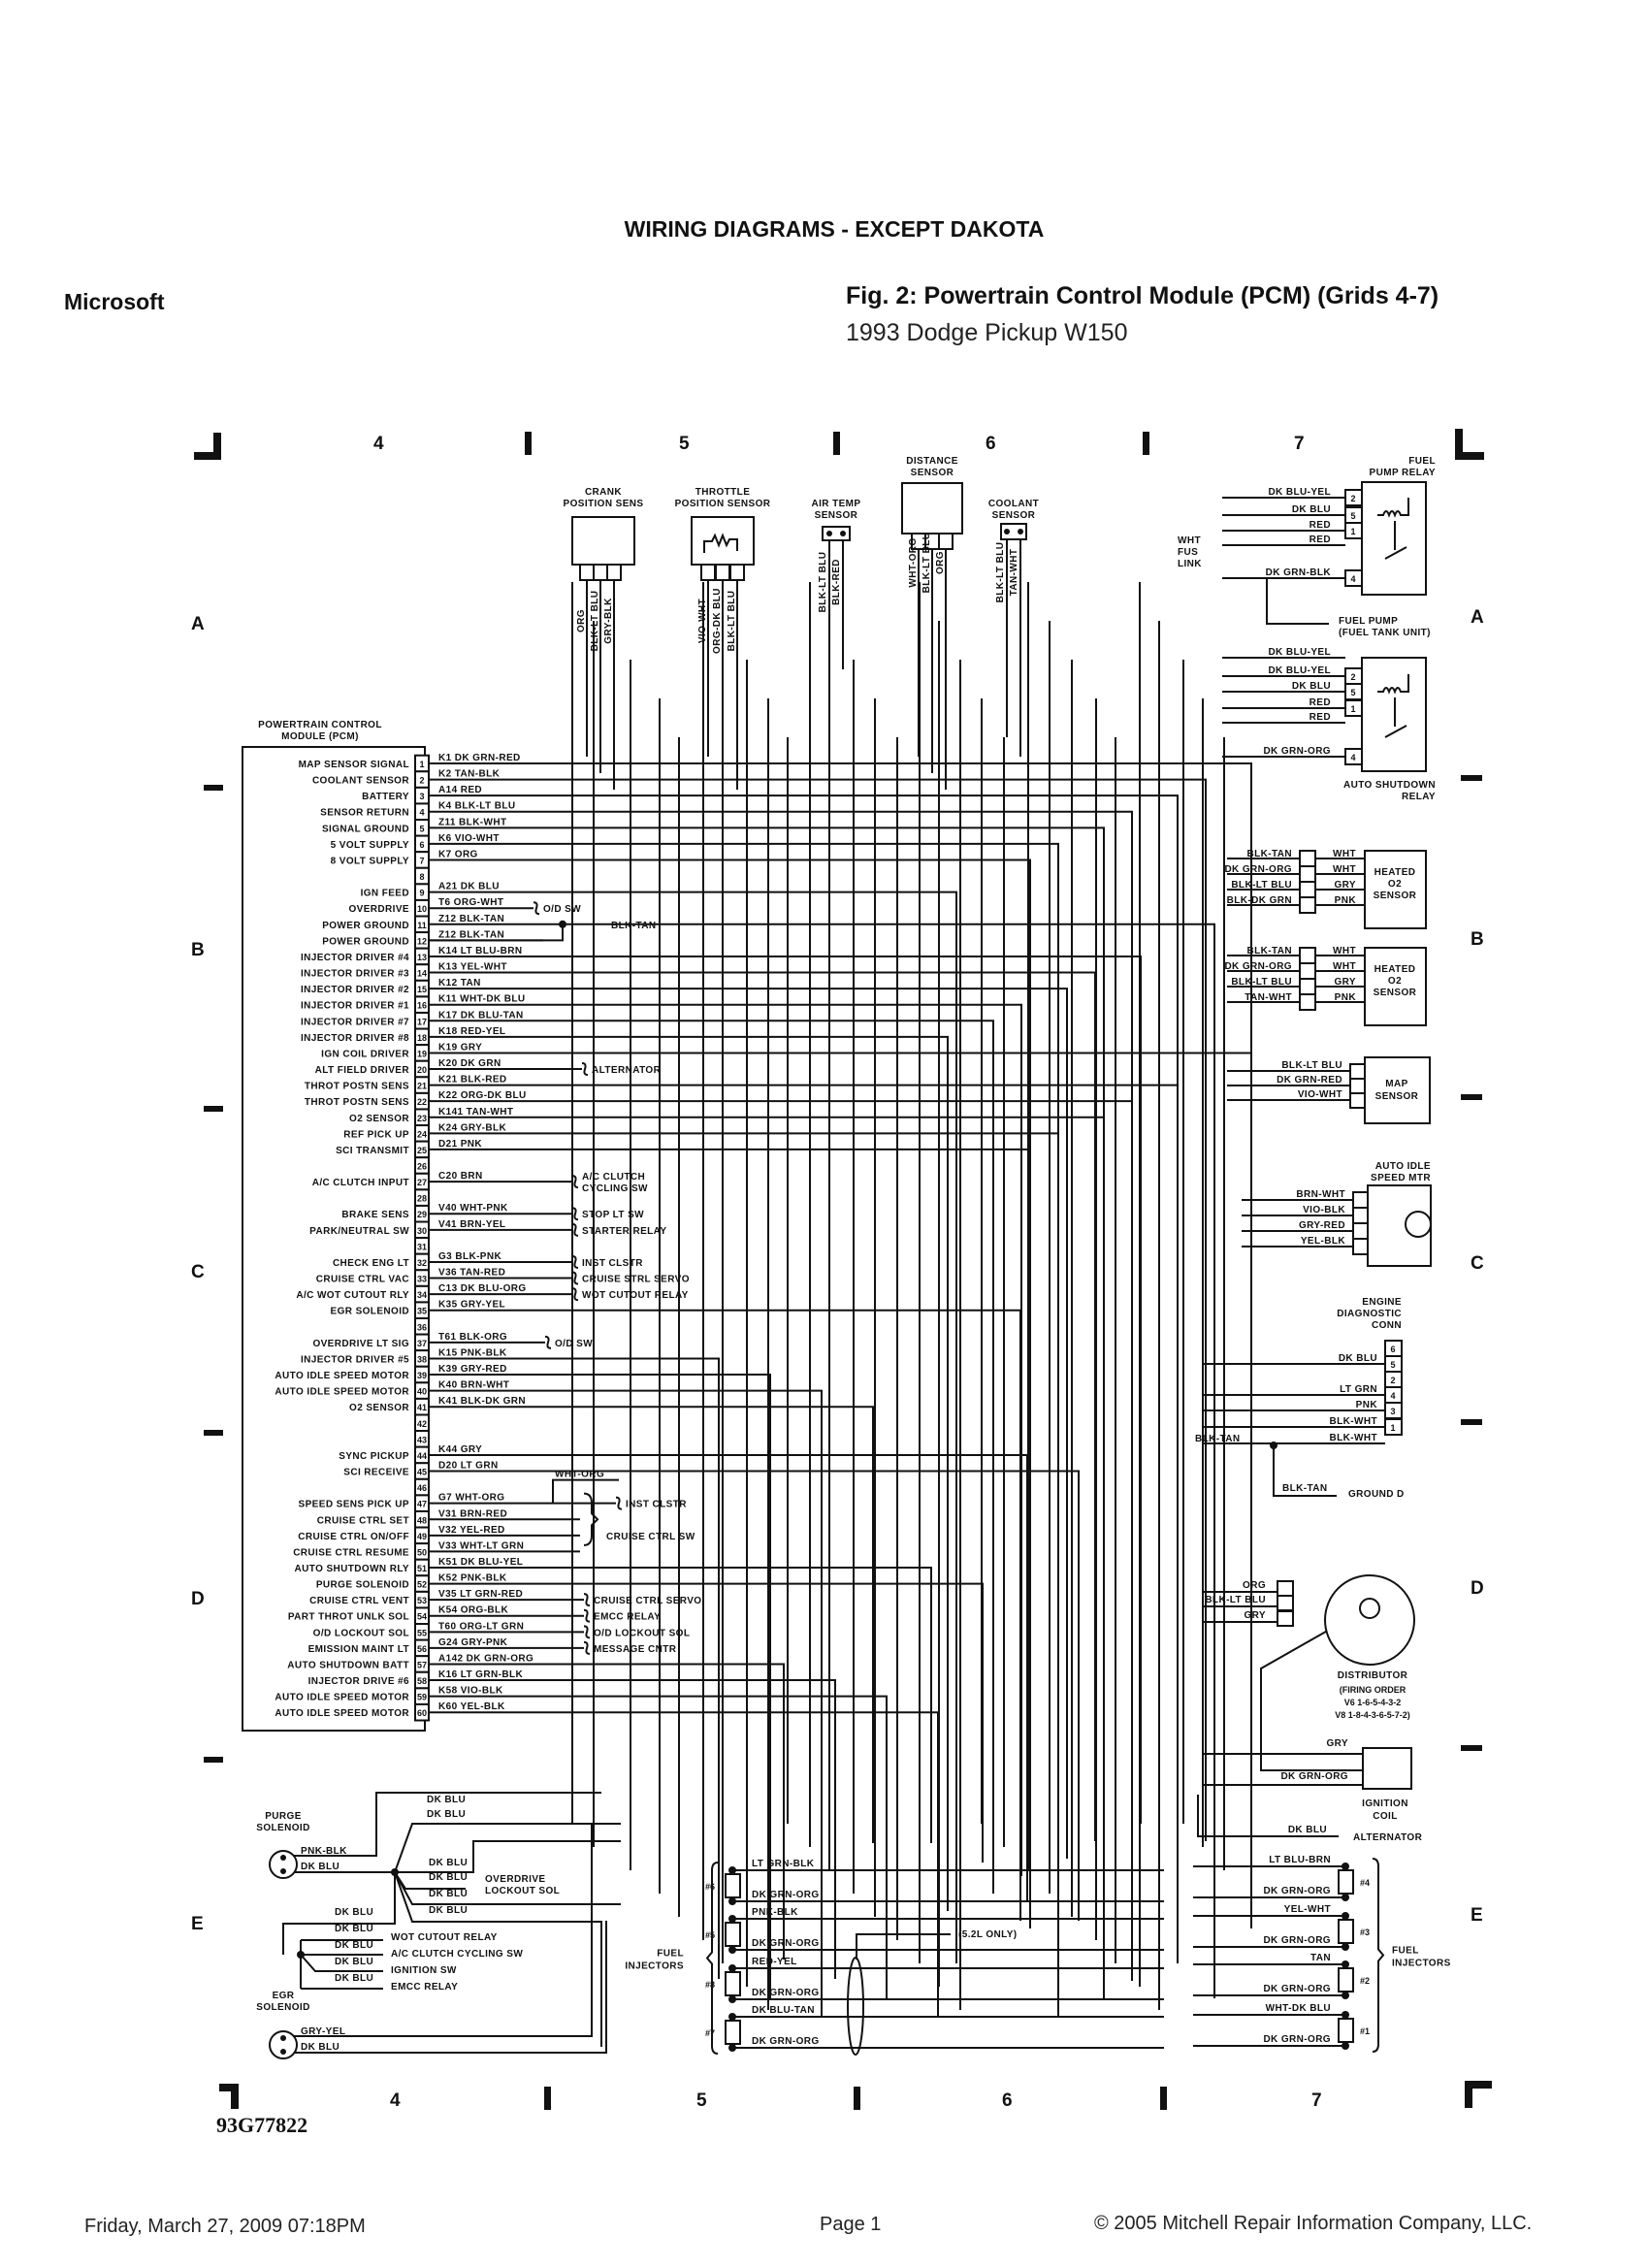  I want to click on solenoid-title: SOLENOID, so click(282, 1828).